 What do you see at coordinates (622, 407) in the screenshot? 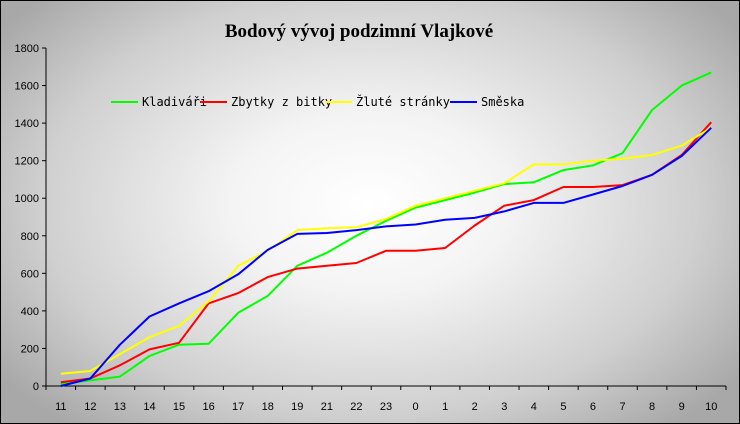
I see `x-tick-label: 7` at bounding box center [622, 407].